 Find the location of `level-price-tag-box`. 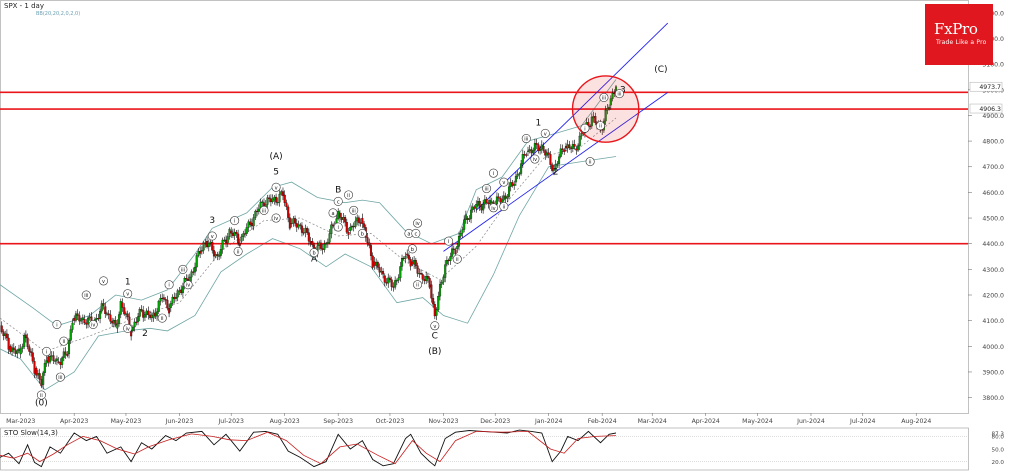

level-price-tag-box is located at coordinates (986, 108).